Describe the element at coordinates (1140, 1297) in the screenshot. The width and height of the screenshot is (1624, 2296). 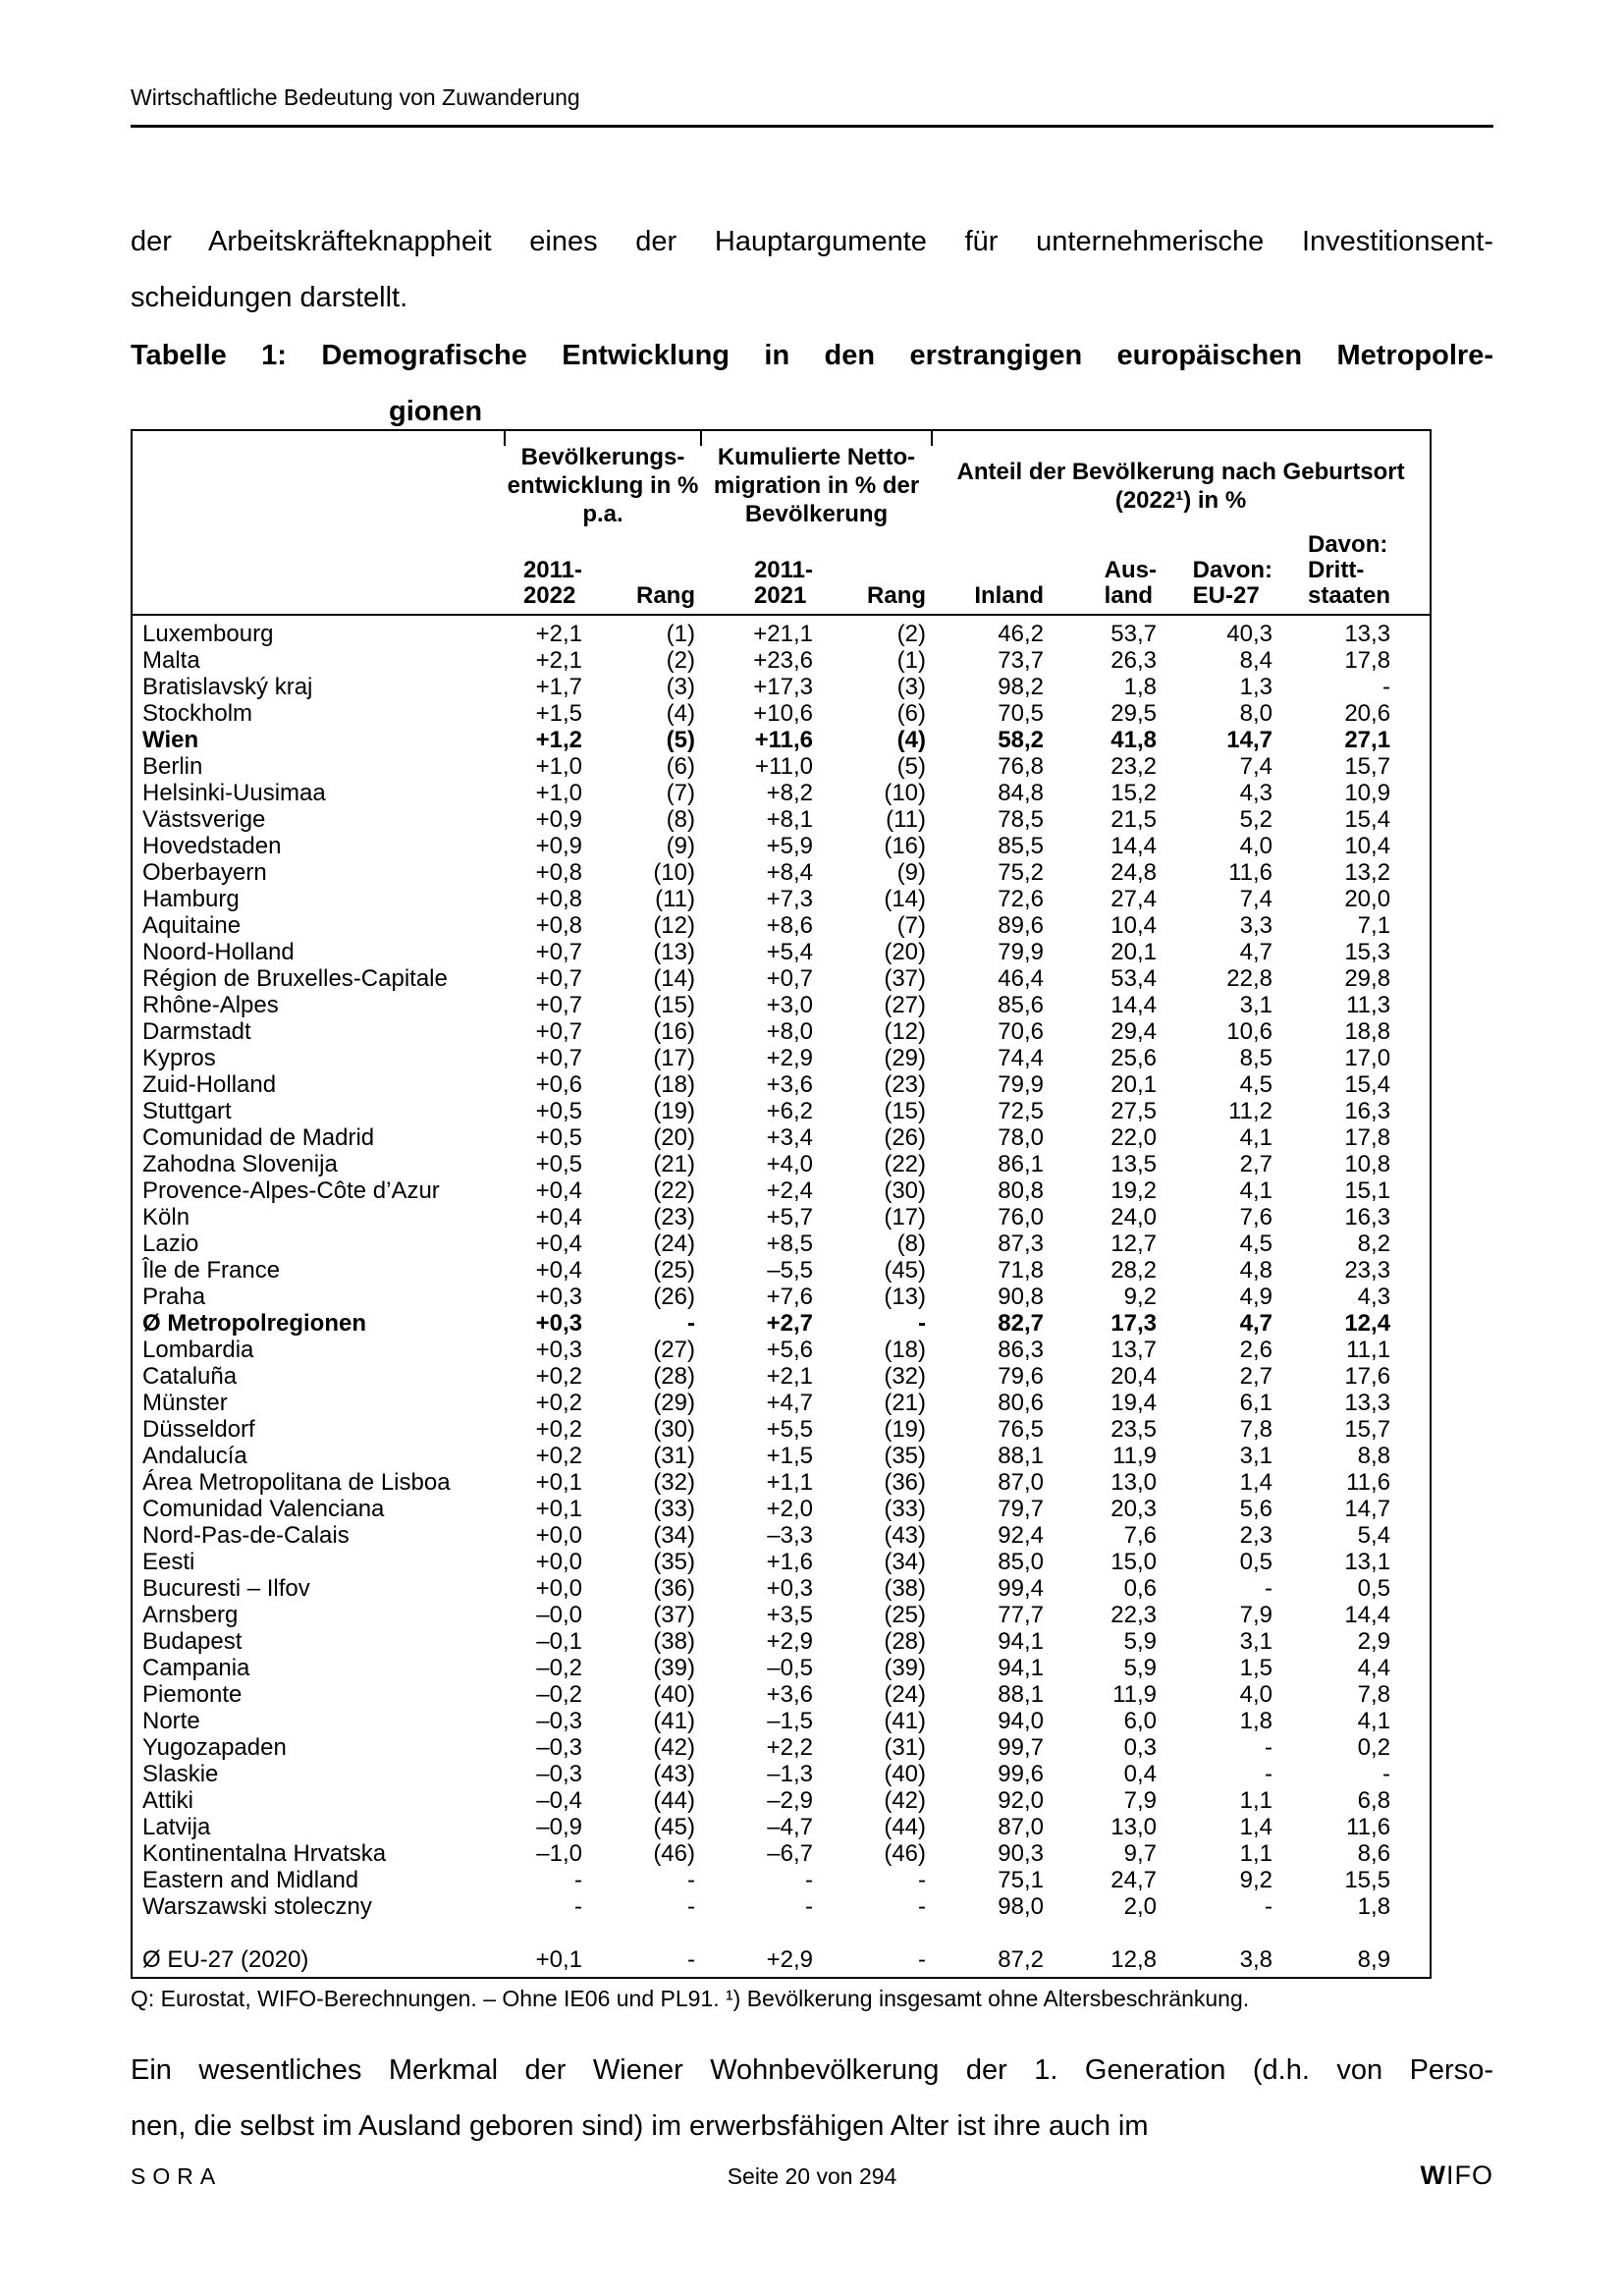
I see `value-cell: 9,2` at that location.